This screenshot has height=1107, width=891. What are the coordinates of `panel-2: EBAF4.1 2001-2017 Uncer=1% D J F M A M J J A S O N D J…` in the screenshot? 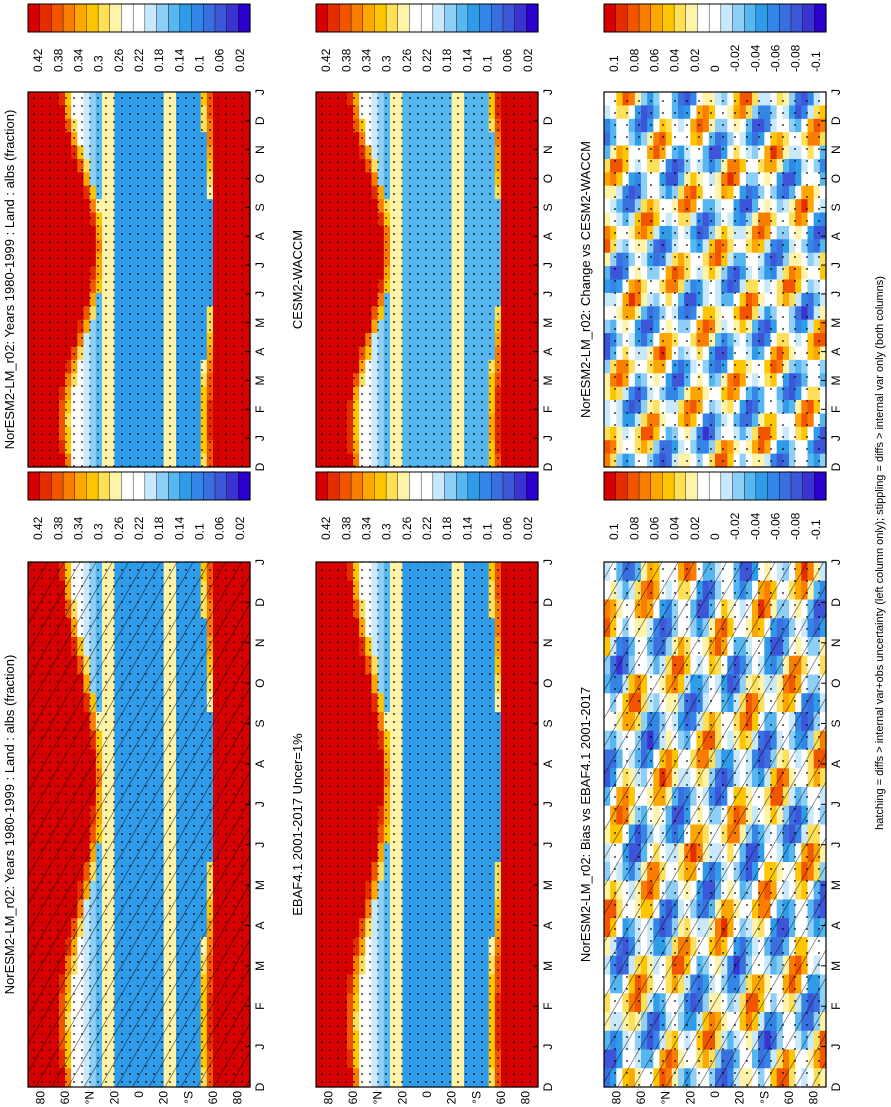 It's located at (422, 831).